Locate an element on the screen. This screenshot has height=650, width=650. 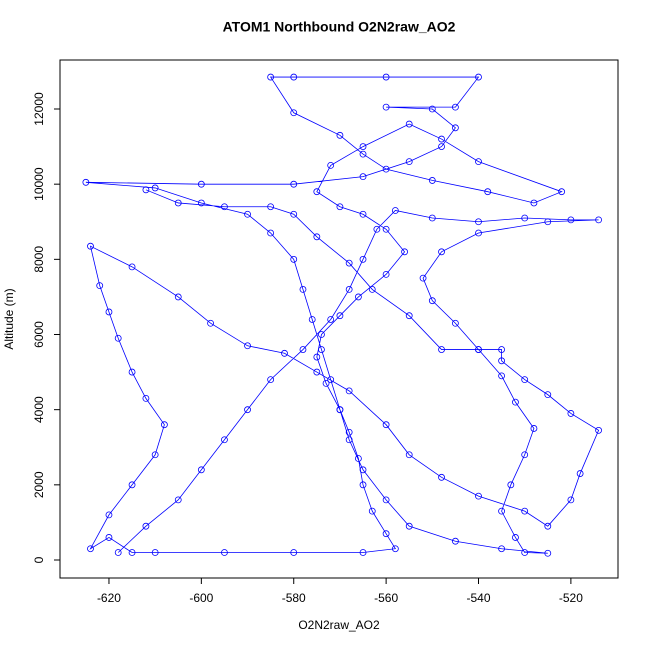
y-tick-label: 8000 is located at coordinates (39, 259).